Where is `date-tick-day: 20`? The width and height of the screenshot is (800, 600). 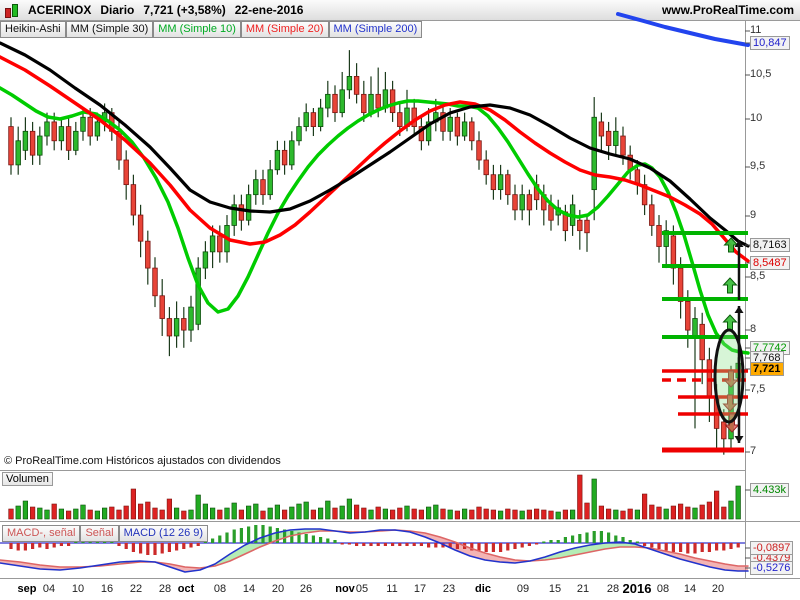 date-tick-day: 20 is located at coordinates (718, 589).